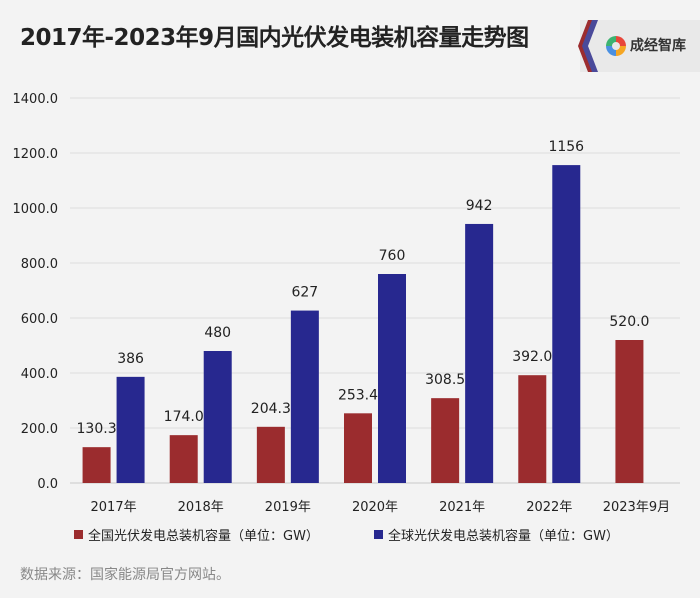  What do you see at coordinates (532, 357) in the screenshot?
I see `data-label: 392.0` at bounding box center [532, 357].